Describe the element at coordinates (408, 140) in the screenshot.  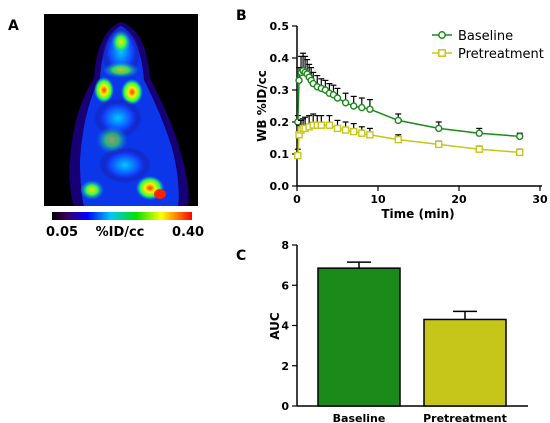
I see `pretreatment-series-line` at that location.